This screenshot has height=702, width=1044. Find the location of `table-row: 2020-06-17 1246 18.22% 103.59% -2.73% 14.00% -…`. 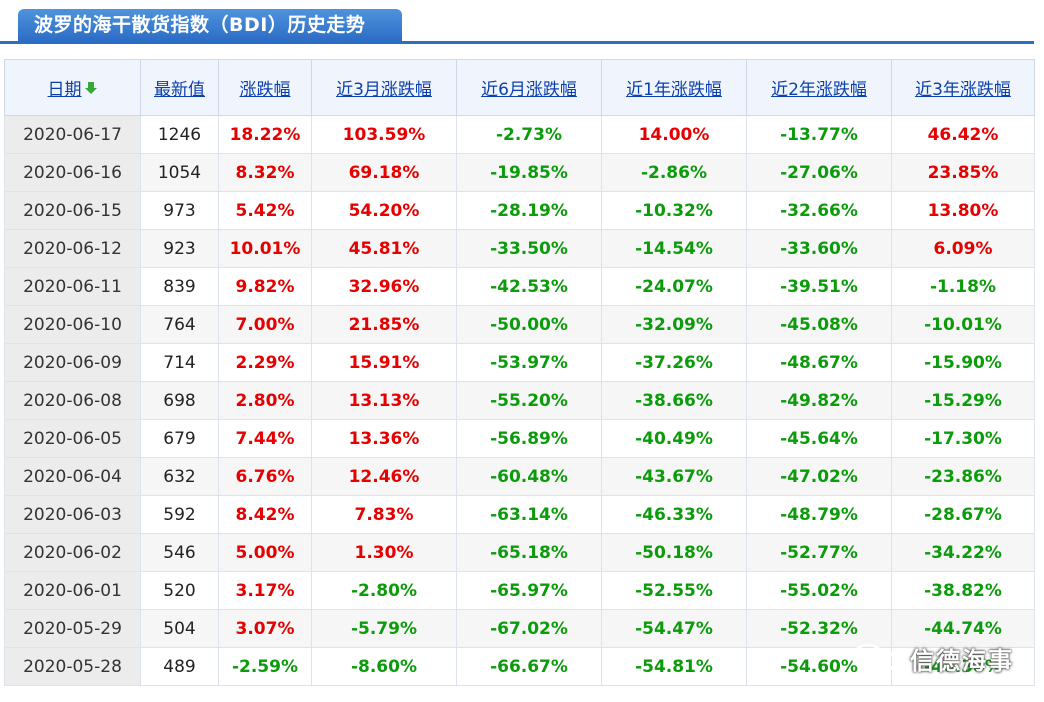

table-row: 2020-06-17 1246 18.22% 103.59% -2.73% 14.00% -… is located at coordinates (519, 134).